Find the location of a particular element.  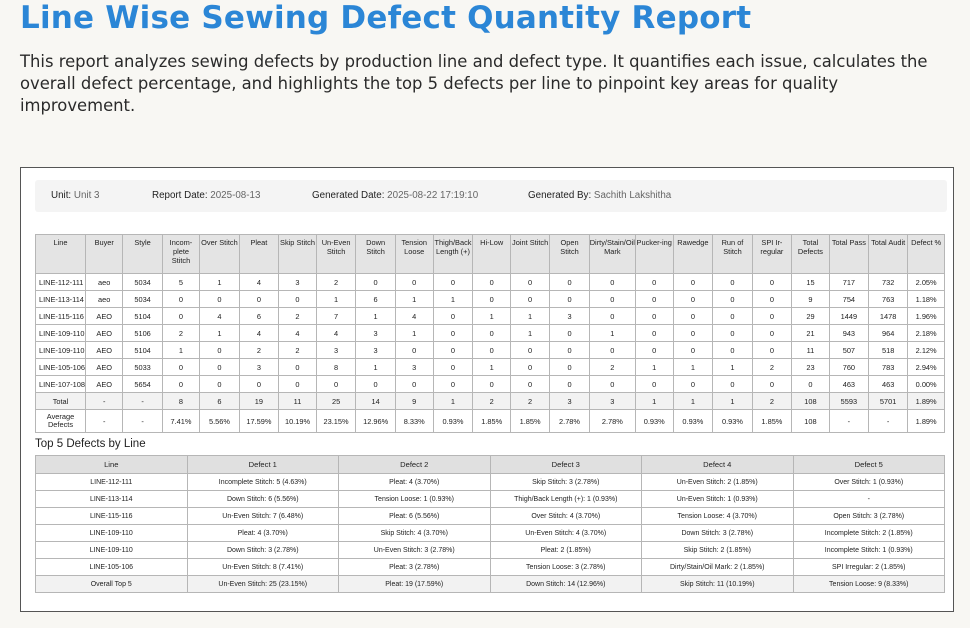

average-cell: 12.96% is located at coordinates (375, 421).